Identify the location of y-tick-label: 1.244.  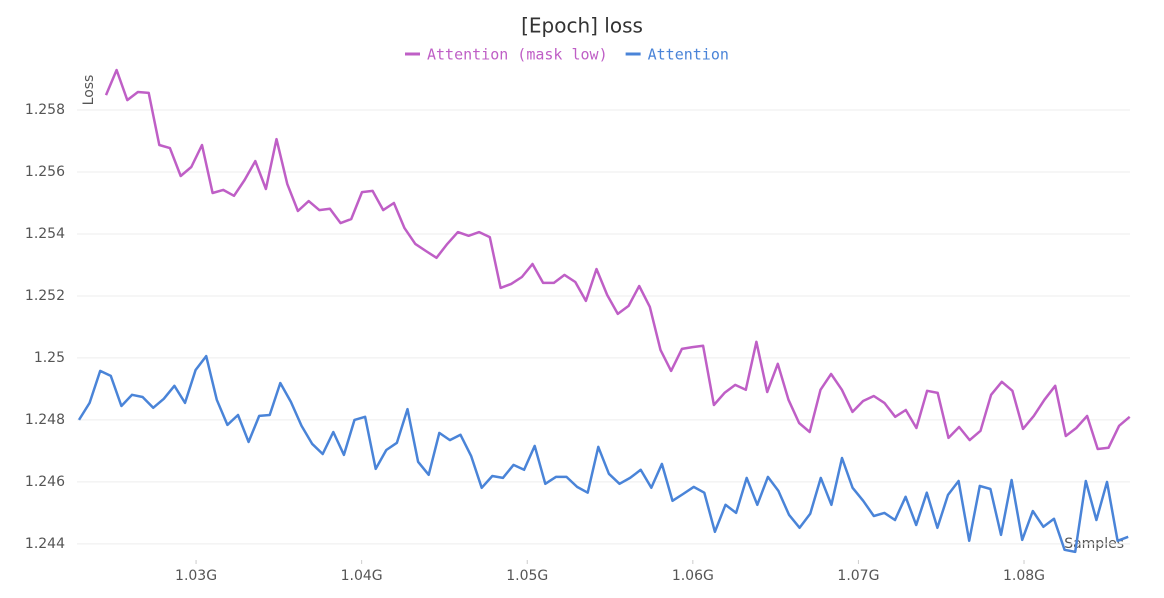
(45, 544).